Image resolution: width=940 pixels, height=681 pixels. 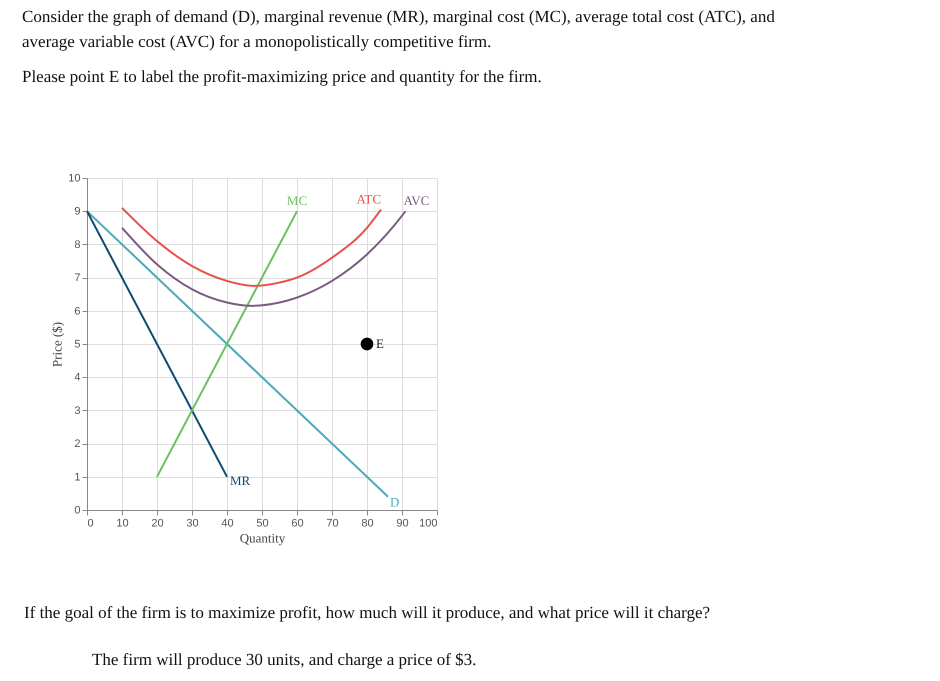 What do you see at coordinates (402, 524) in the screenshot?
I see `x-tick-label: 90` at bounding box center [402, 524].